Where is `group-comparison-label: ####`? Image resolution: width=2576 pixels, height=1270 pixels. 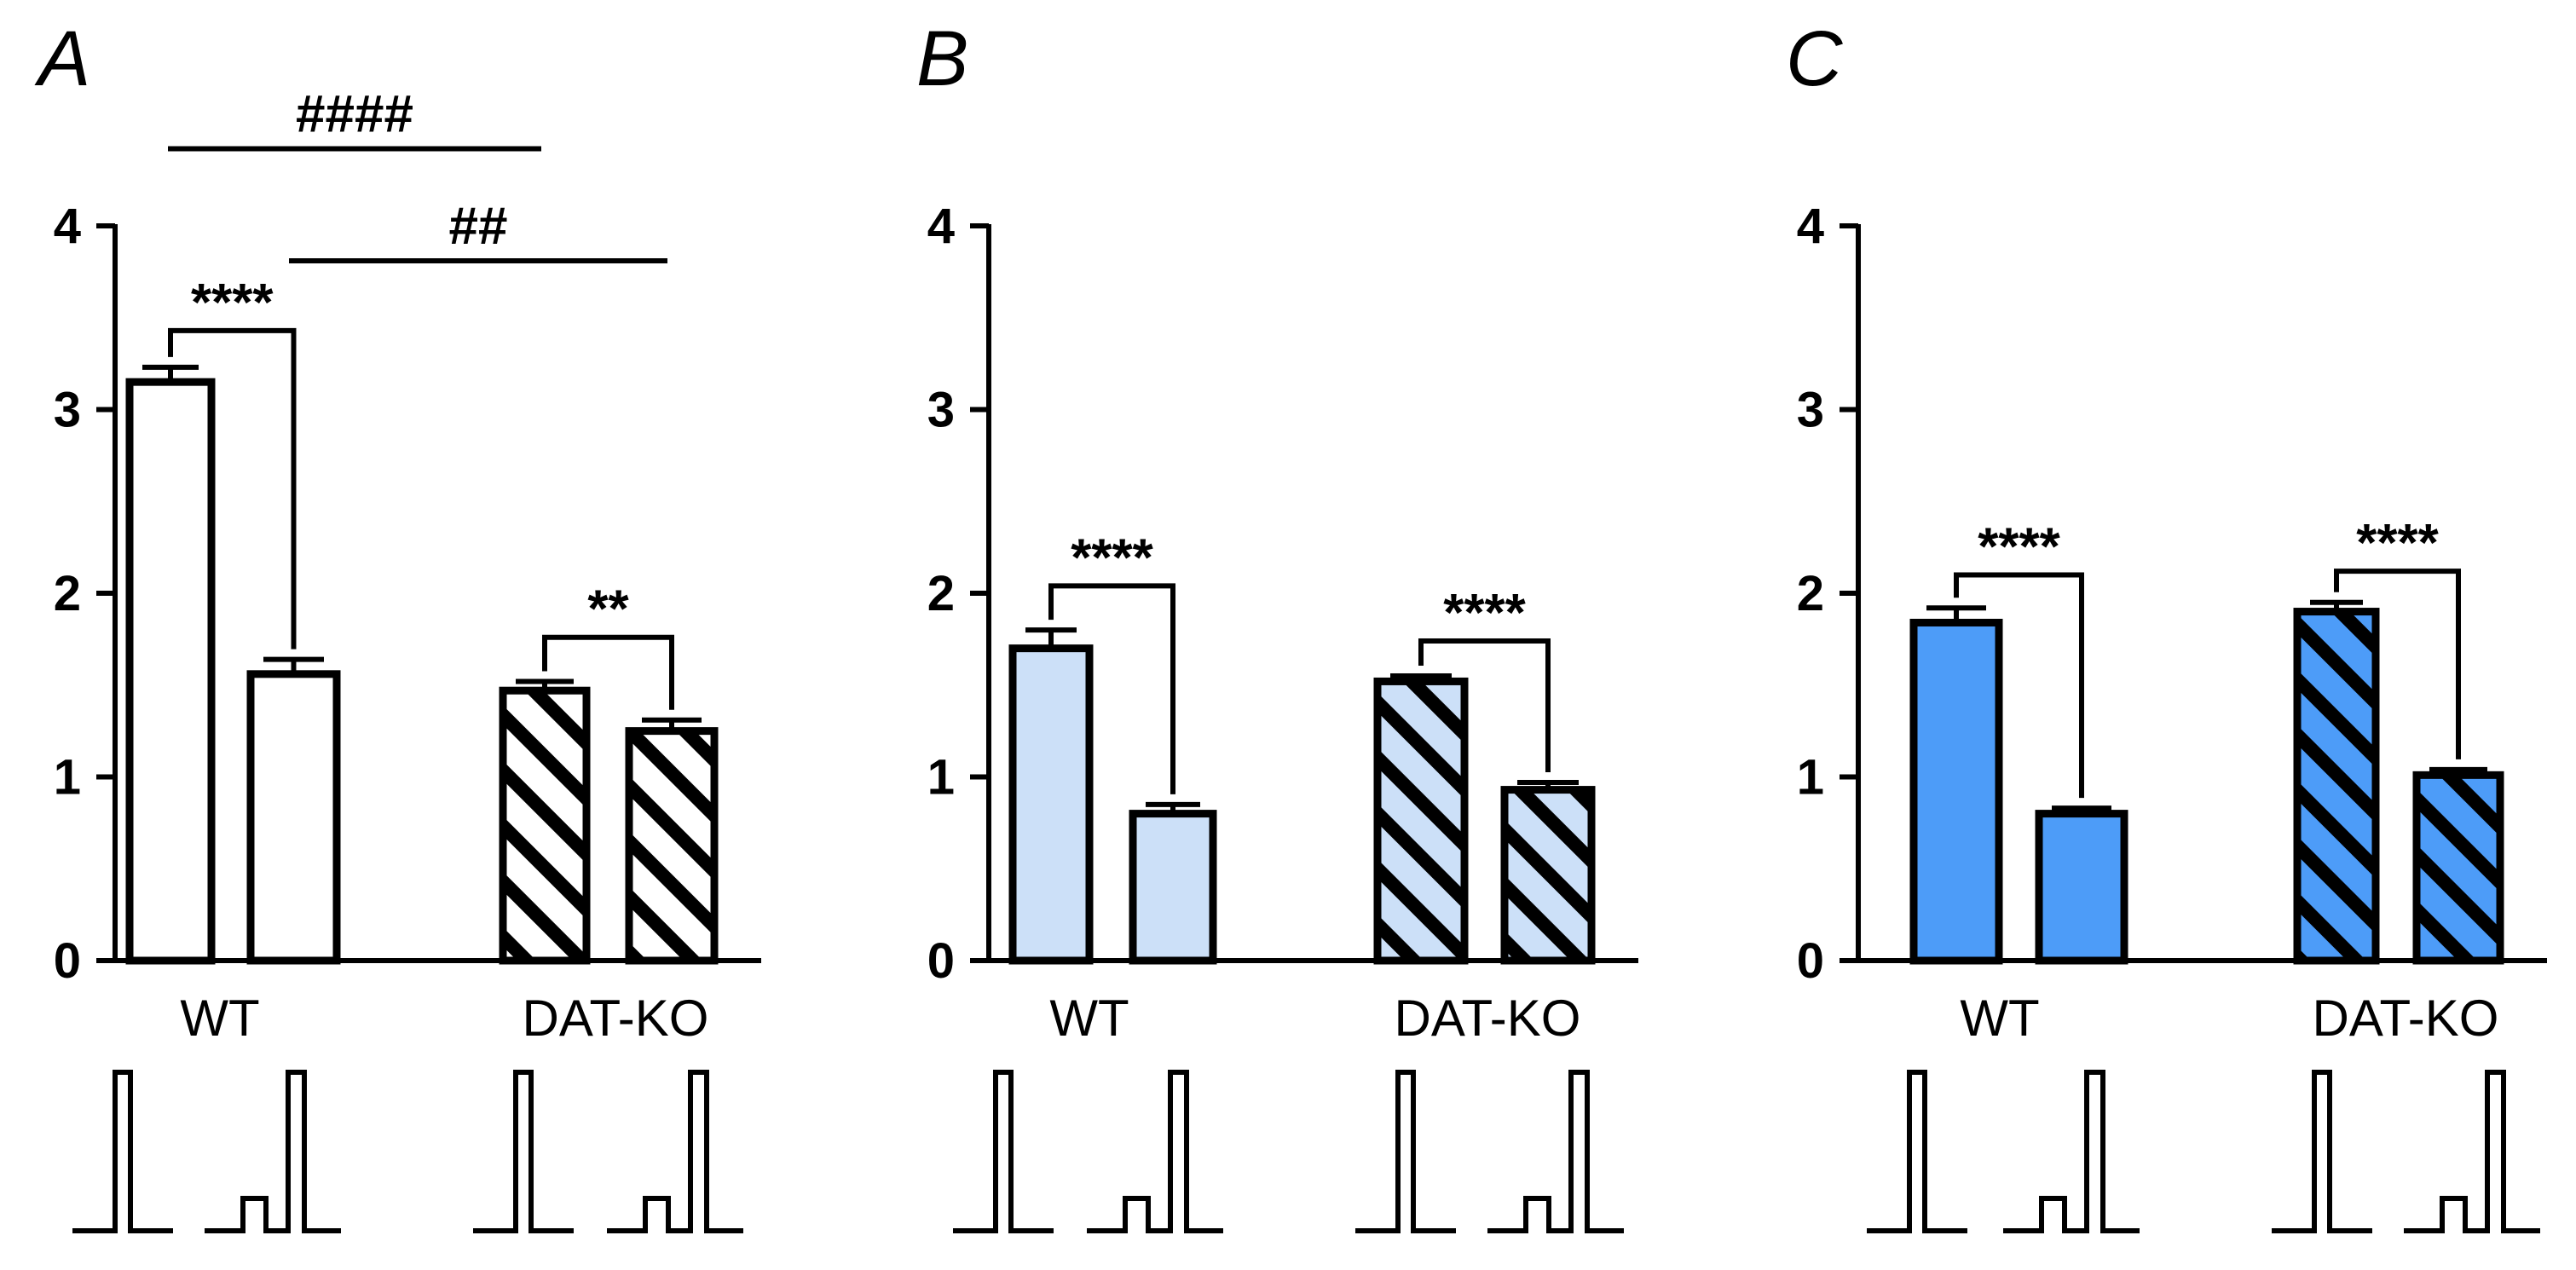
group-comparison-label: #### is located at coordinates (354, 113).